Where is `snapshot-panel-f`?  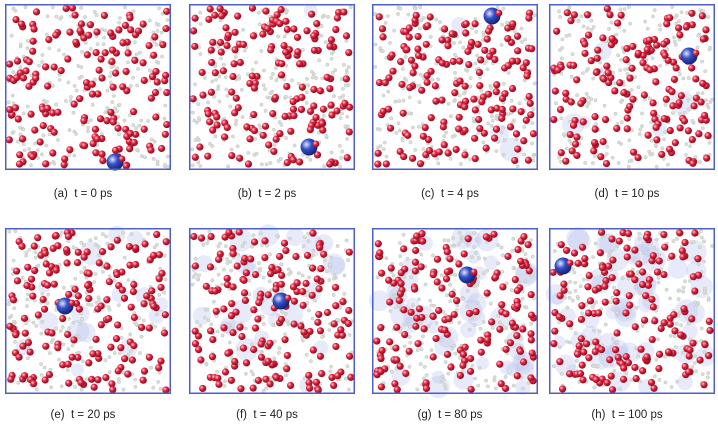
snapshot-panel-f is located at coordinates (272, 309).